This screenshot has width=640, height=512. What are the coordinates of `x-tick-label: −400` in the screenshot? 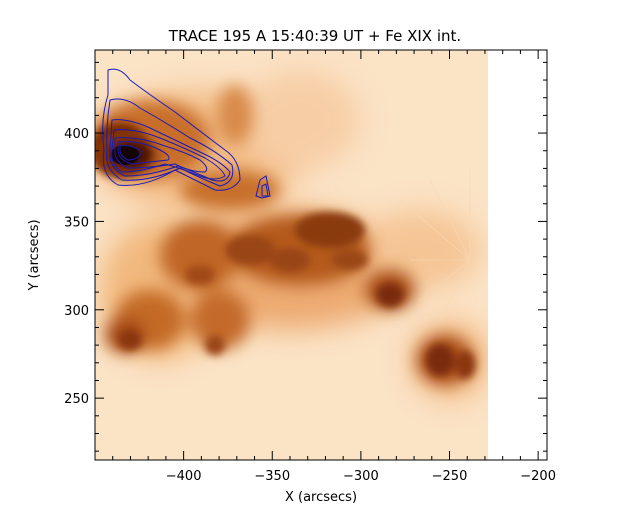 It's located at (184, 476).